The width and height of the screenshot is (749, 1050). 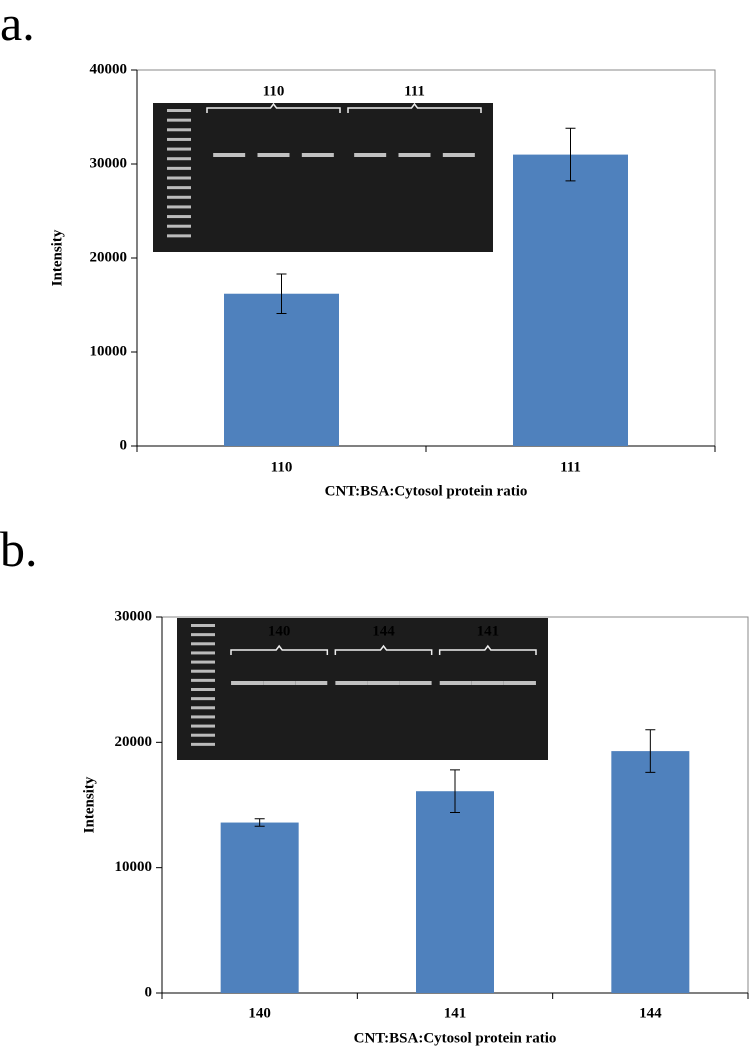 What do you see at coordinates (383, 631) in the screenshot?
I see `inset-label: 144` at bounding box center [383, 631].